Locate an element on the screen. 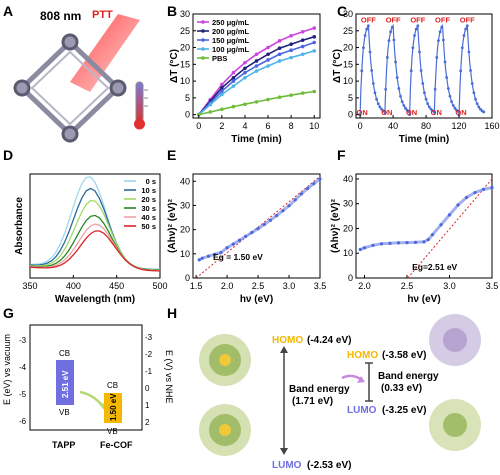 The image size is (500, 475). c-x-tick-label-3: 120 is located at coordinates (459, 126).